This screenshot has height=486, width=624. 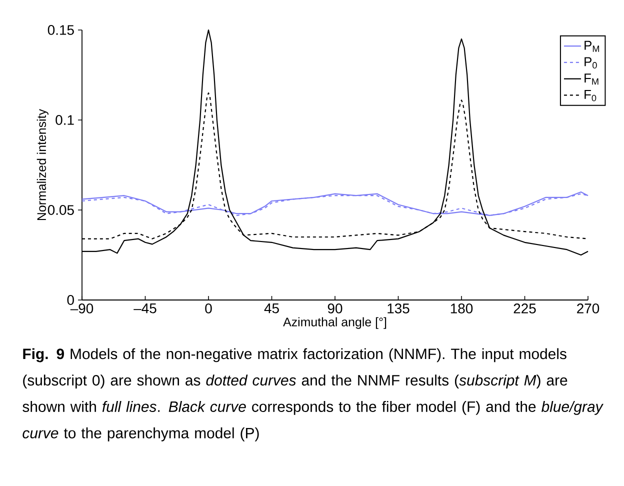 I want to click on legend-label: F$_{M}$, so click(x=591, y=79).